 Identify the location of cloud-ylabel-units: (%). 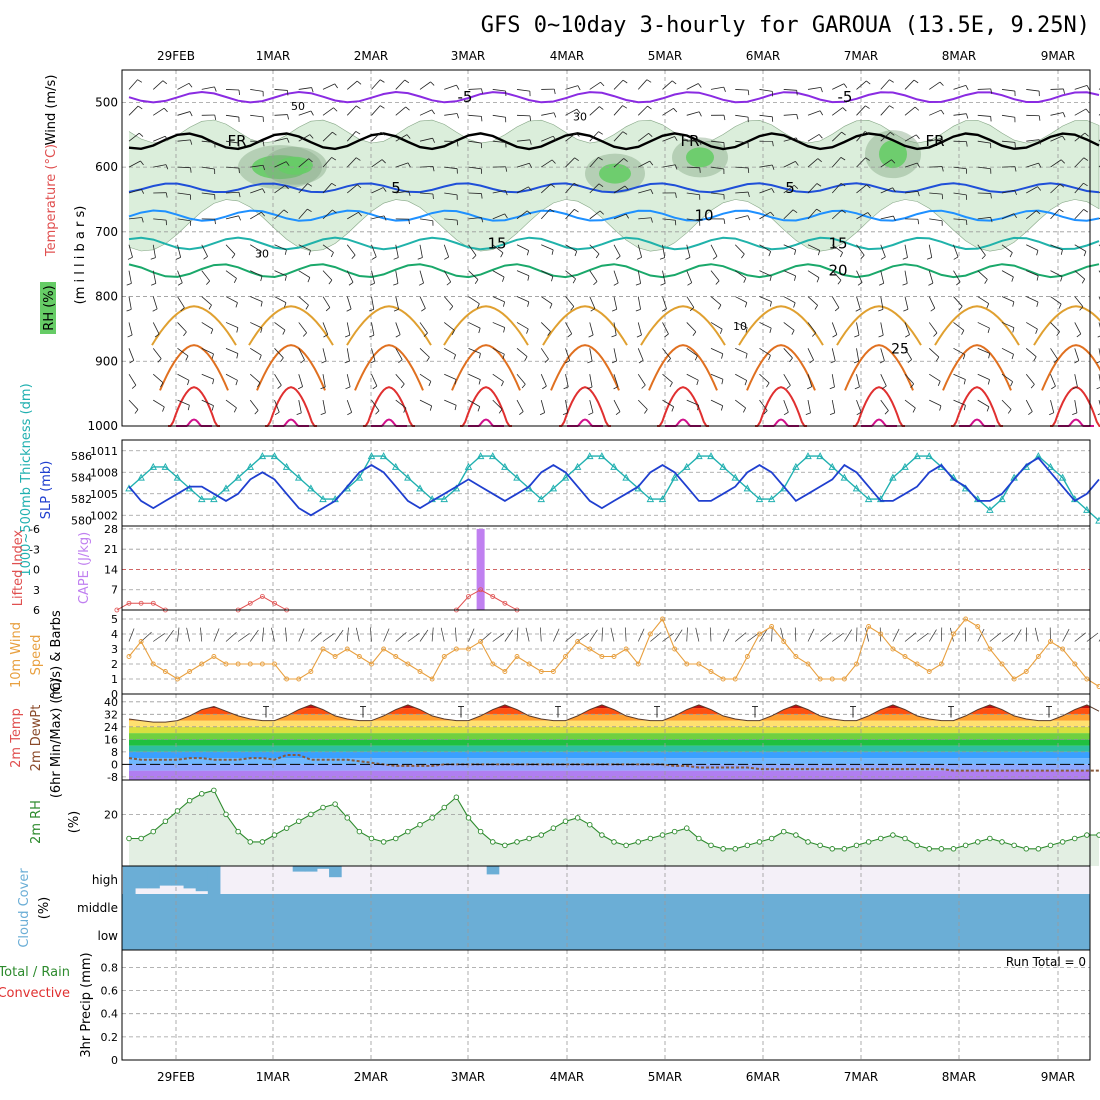
(44, 908).